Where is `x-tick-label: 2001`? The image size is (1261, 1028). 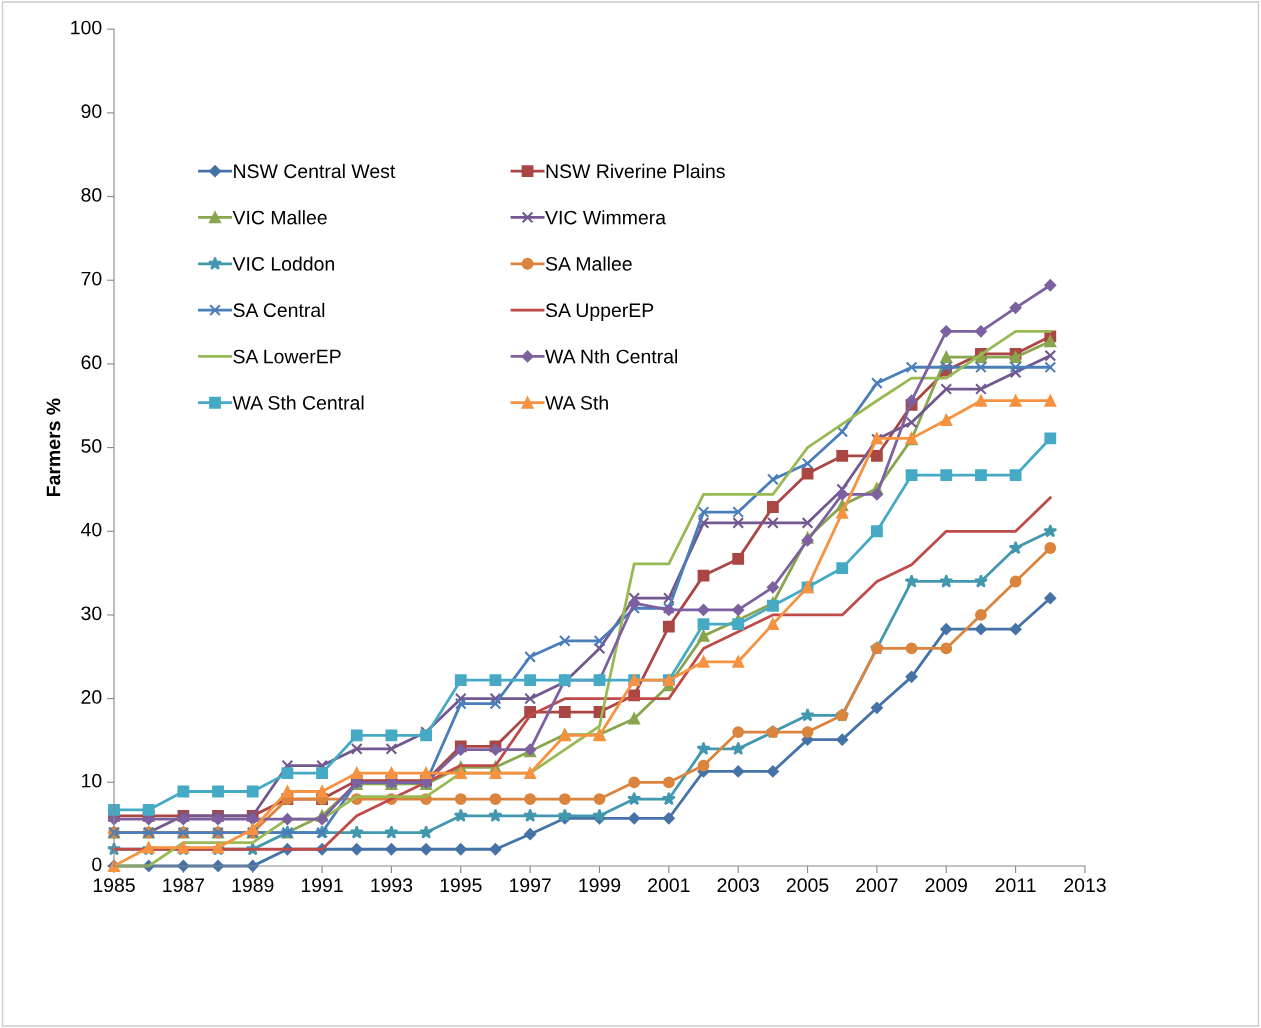 x-tick-label: 2001 is located at coordinates (669, 885).